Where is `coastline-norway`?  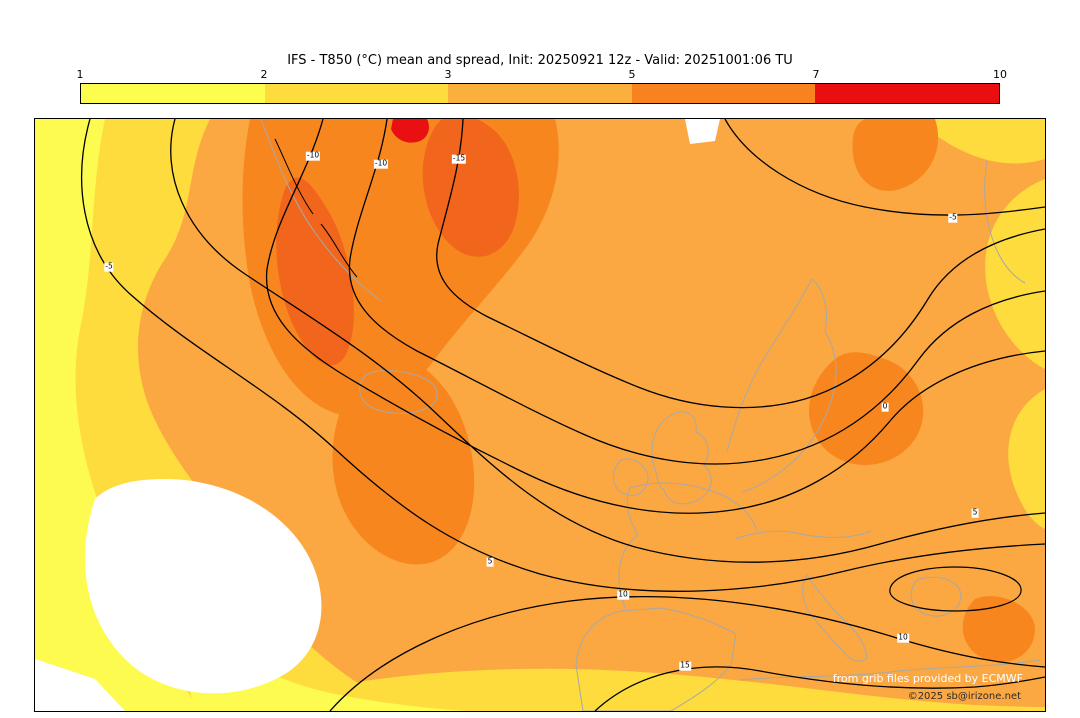
coastline-norway is located at coordinates (776, 365).